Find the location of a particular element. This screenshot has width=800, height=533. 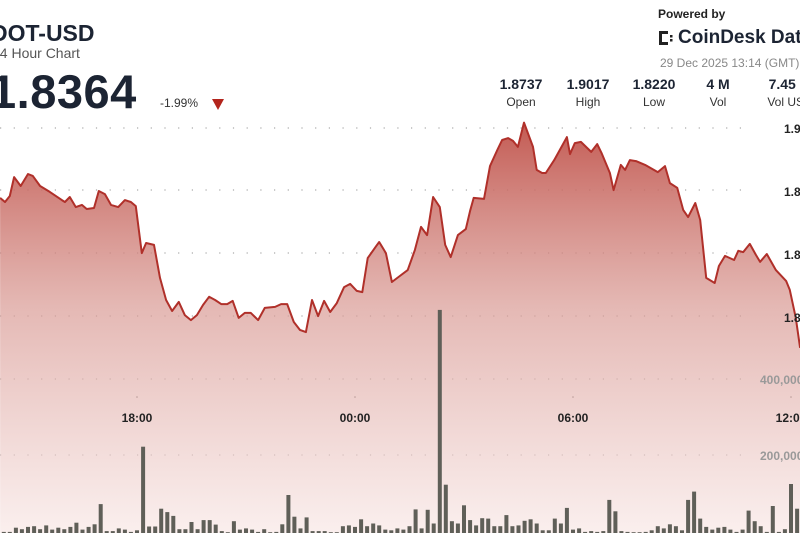

timestamp: 29 Dec 2025 13:14 (GMT) is located at coordinates (730, 63).